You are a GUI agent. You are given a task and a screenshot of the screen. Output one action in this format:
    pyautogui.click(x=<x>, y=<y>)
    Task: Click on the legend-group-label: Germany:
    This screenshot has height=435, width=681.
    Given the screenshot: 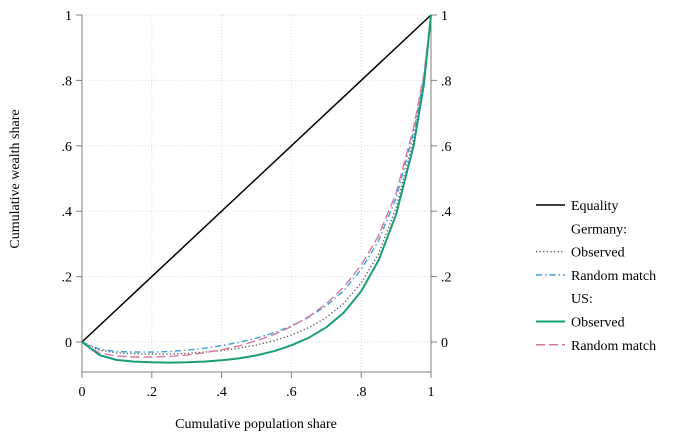 What is the action you would take?
    pyautogui.click(x=599, y=229)
    